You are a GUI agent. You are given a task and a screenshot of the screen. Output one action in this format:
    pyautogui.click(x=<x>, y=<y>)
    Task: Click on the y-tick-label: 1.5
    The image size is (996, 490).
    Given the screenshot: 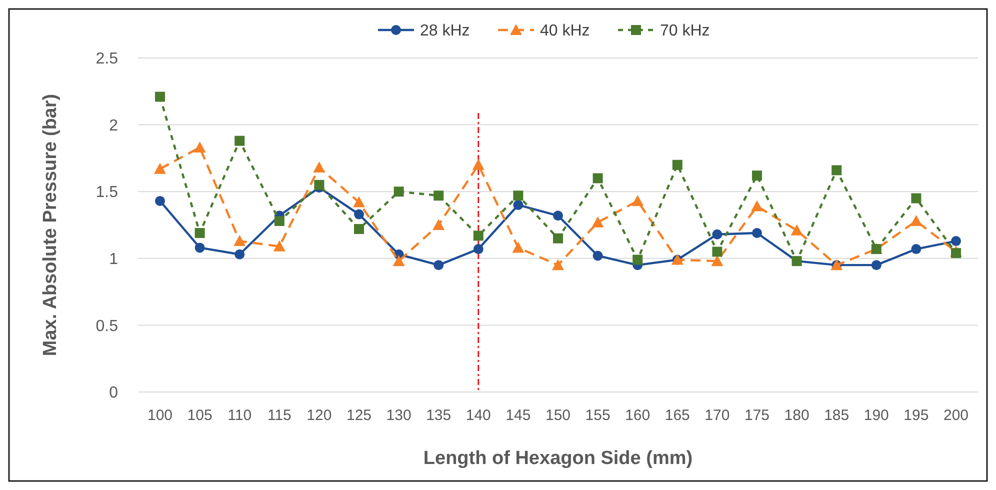 What is the action you would take?
    pyautogui.click(x=107, y=193)
    